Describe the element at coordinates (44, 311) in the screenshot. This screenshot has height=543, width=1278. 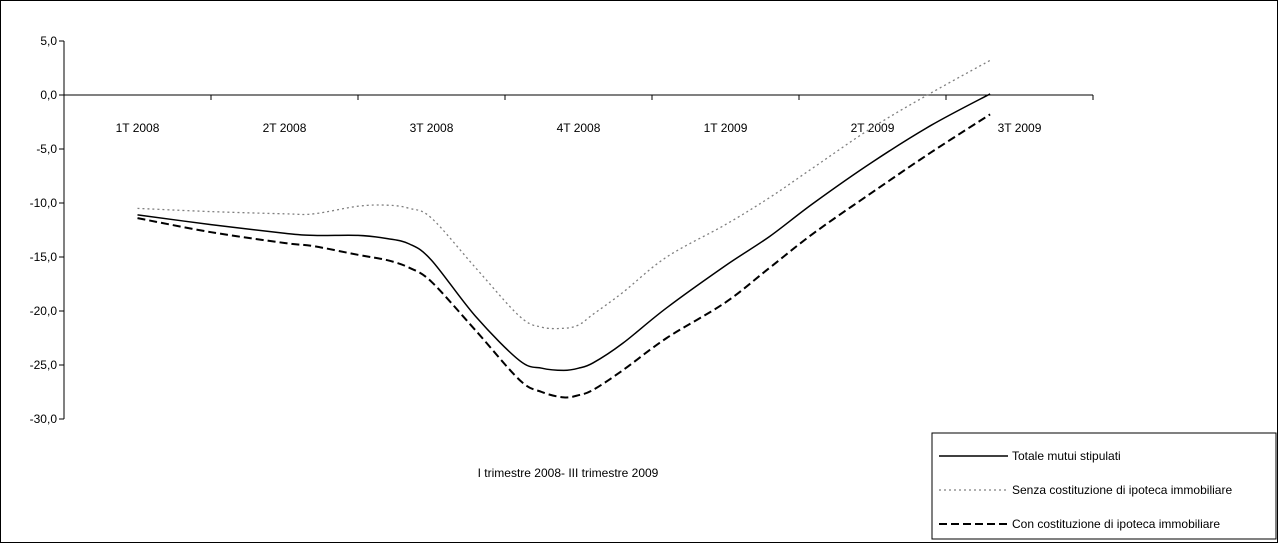
I see `y-tick-label: -20,0` at that location.